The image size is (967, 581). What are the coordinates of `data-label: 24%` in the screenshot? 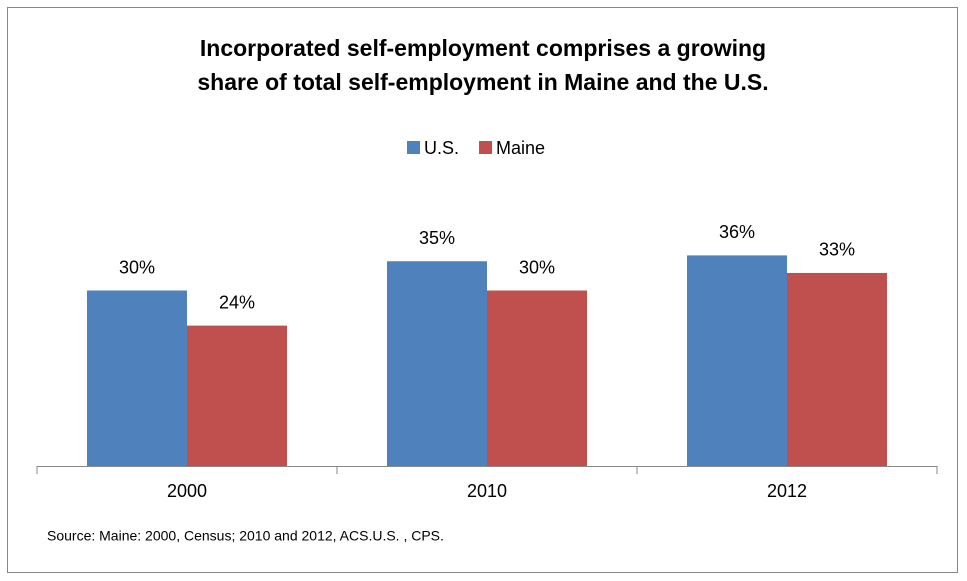 It's located at (237, 302).